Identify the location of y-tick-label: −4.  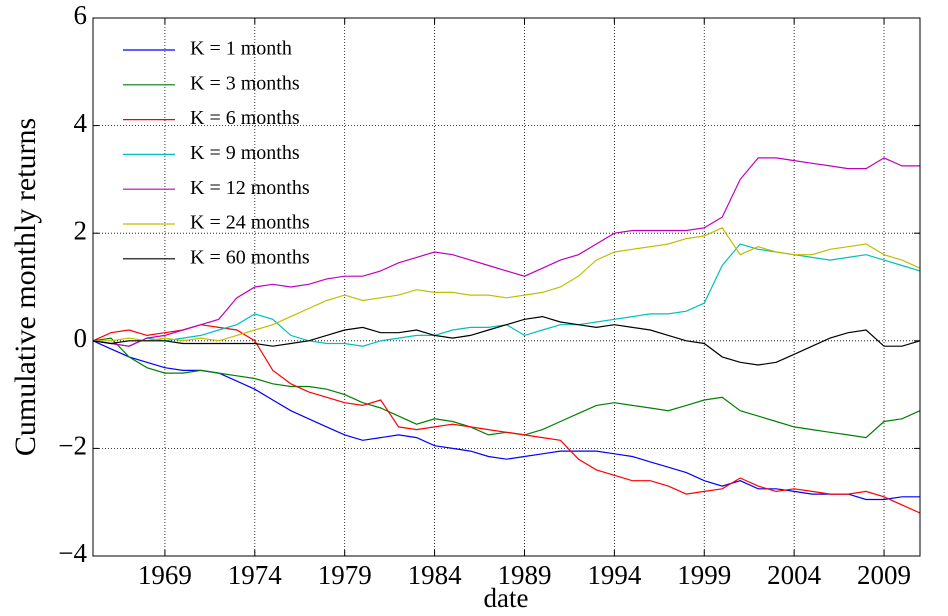
(72, 553).